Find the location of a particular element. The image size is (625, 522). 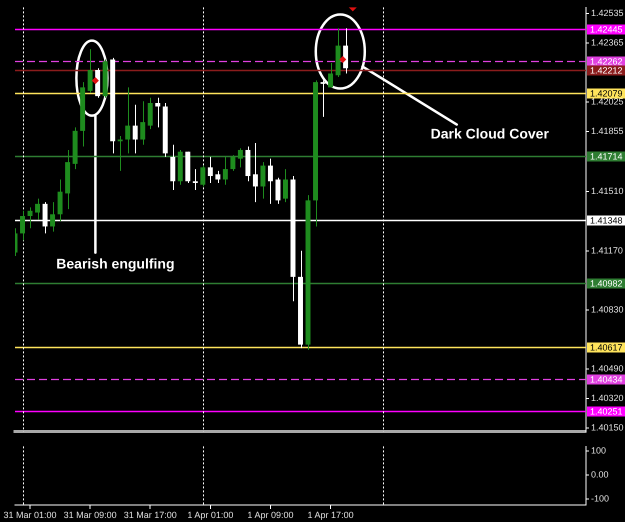

y-tick-label: 0.00 is located at coordinates (600, 475).